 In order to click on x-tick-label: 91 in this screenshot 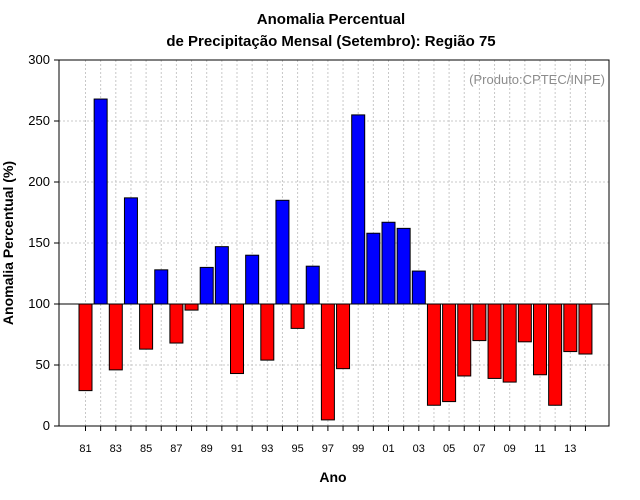, I will do `click(237, 449)`.